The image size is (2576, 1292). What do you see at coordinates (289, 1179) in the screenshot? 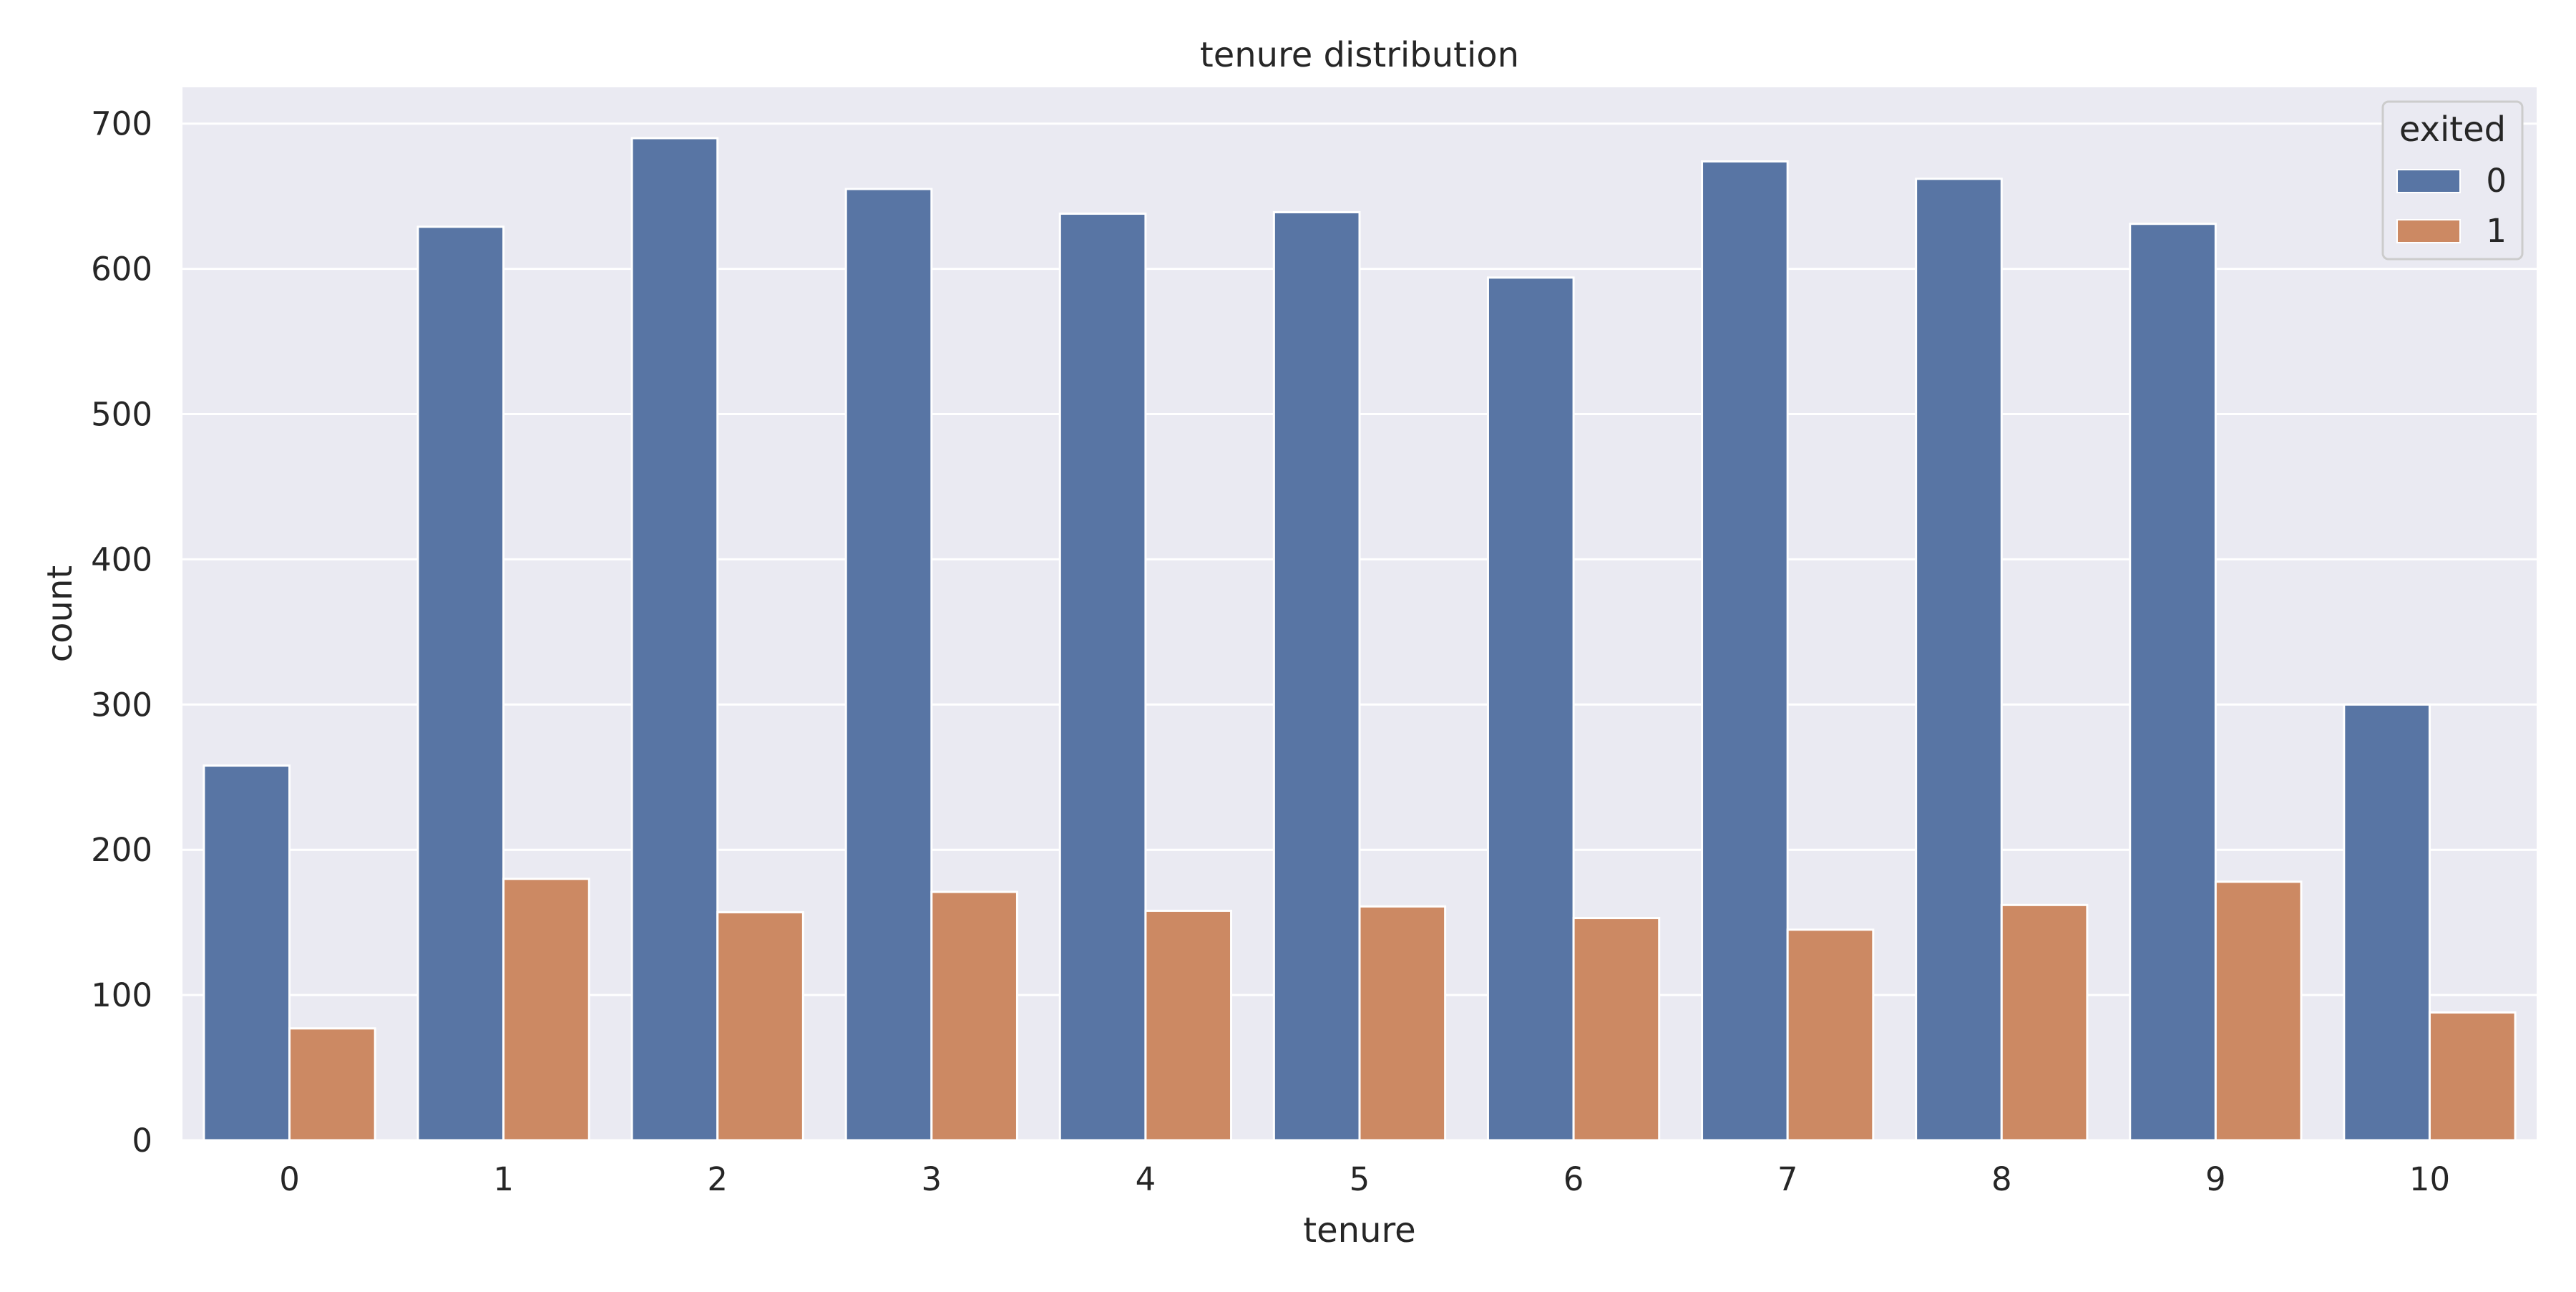
I see `x-tick-label: 0` at bounding box center [289, 1179].